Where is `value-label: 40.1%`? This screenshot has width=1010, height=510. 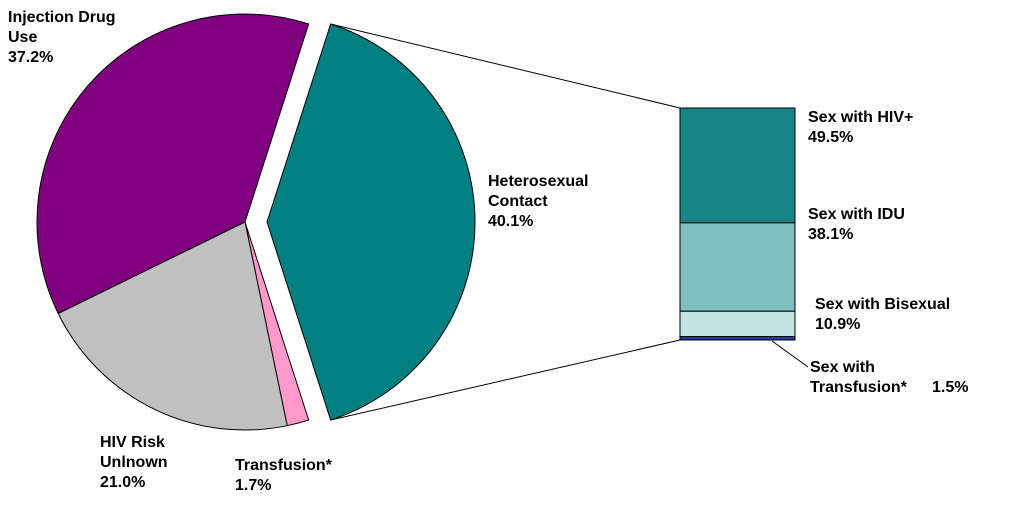 value-label: 40.1% is located at coordinates (511, 221).